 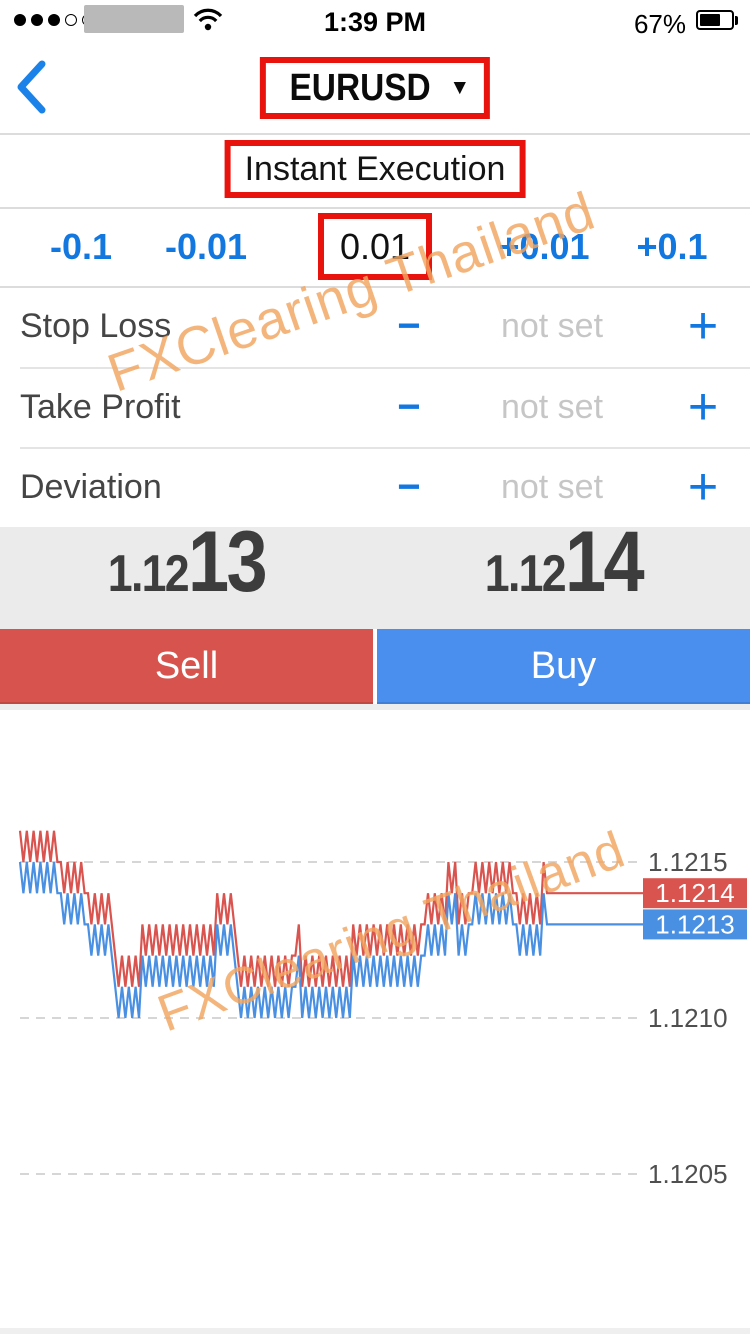 I want to click on volume-inc-large-button: +0.1, so click(x=672, y=246).